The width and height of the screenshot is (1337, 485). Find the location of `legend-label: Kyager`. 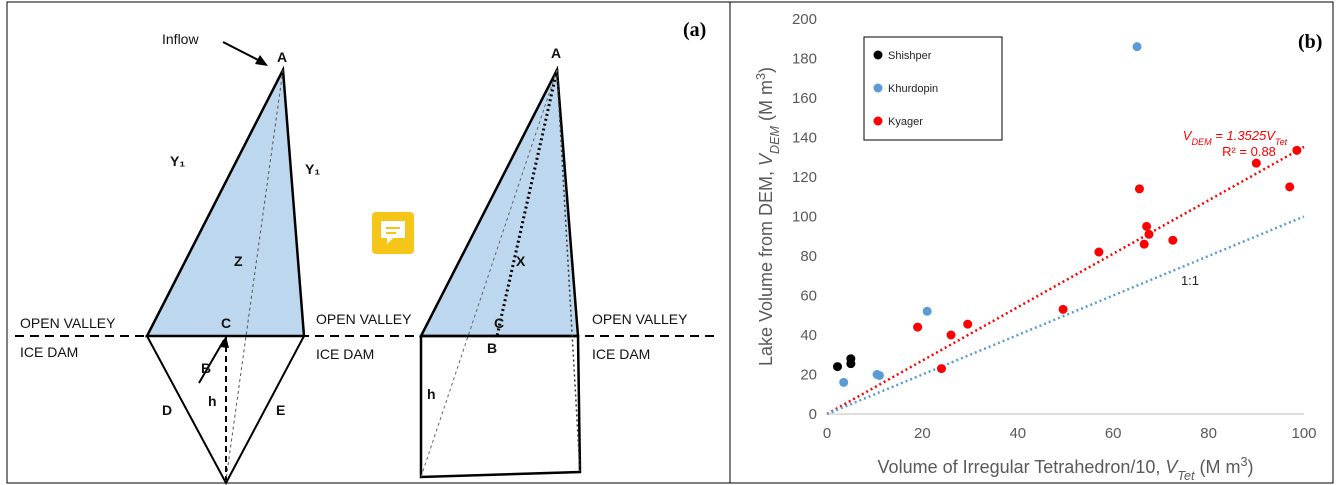

legend-label: Kyager is located at coordinates (905, 122).